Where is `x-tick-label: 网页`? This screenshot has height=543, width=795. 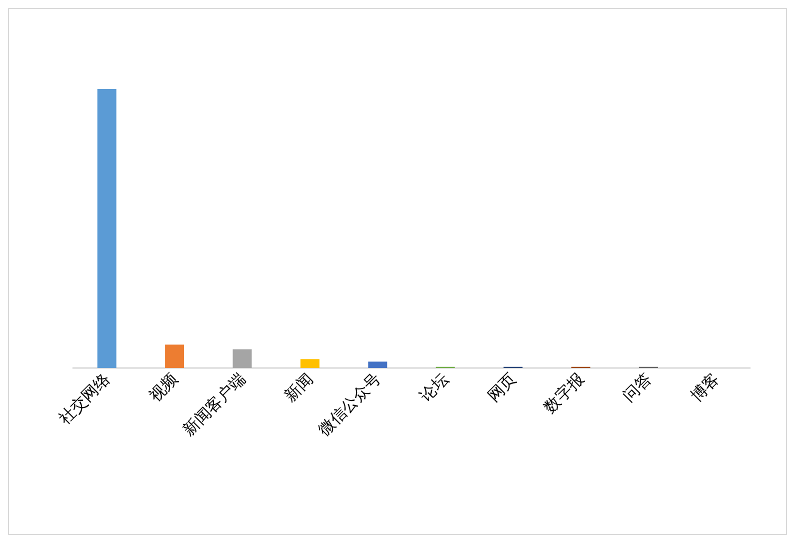 x-tick-label: 网页 is located at coordinates (502, 387).